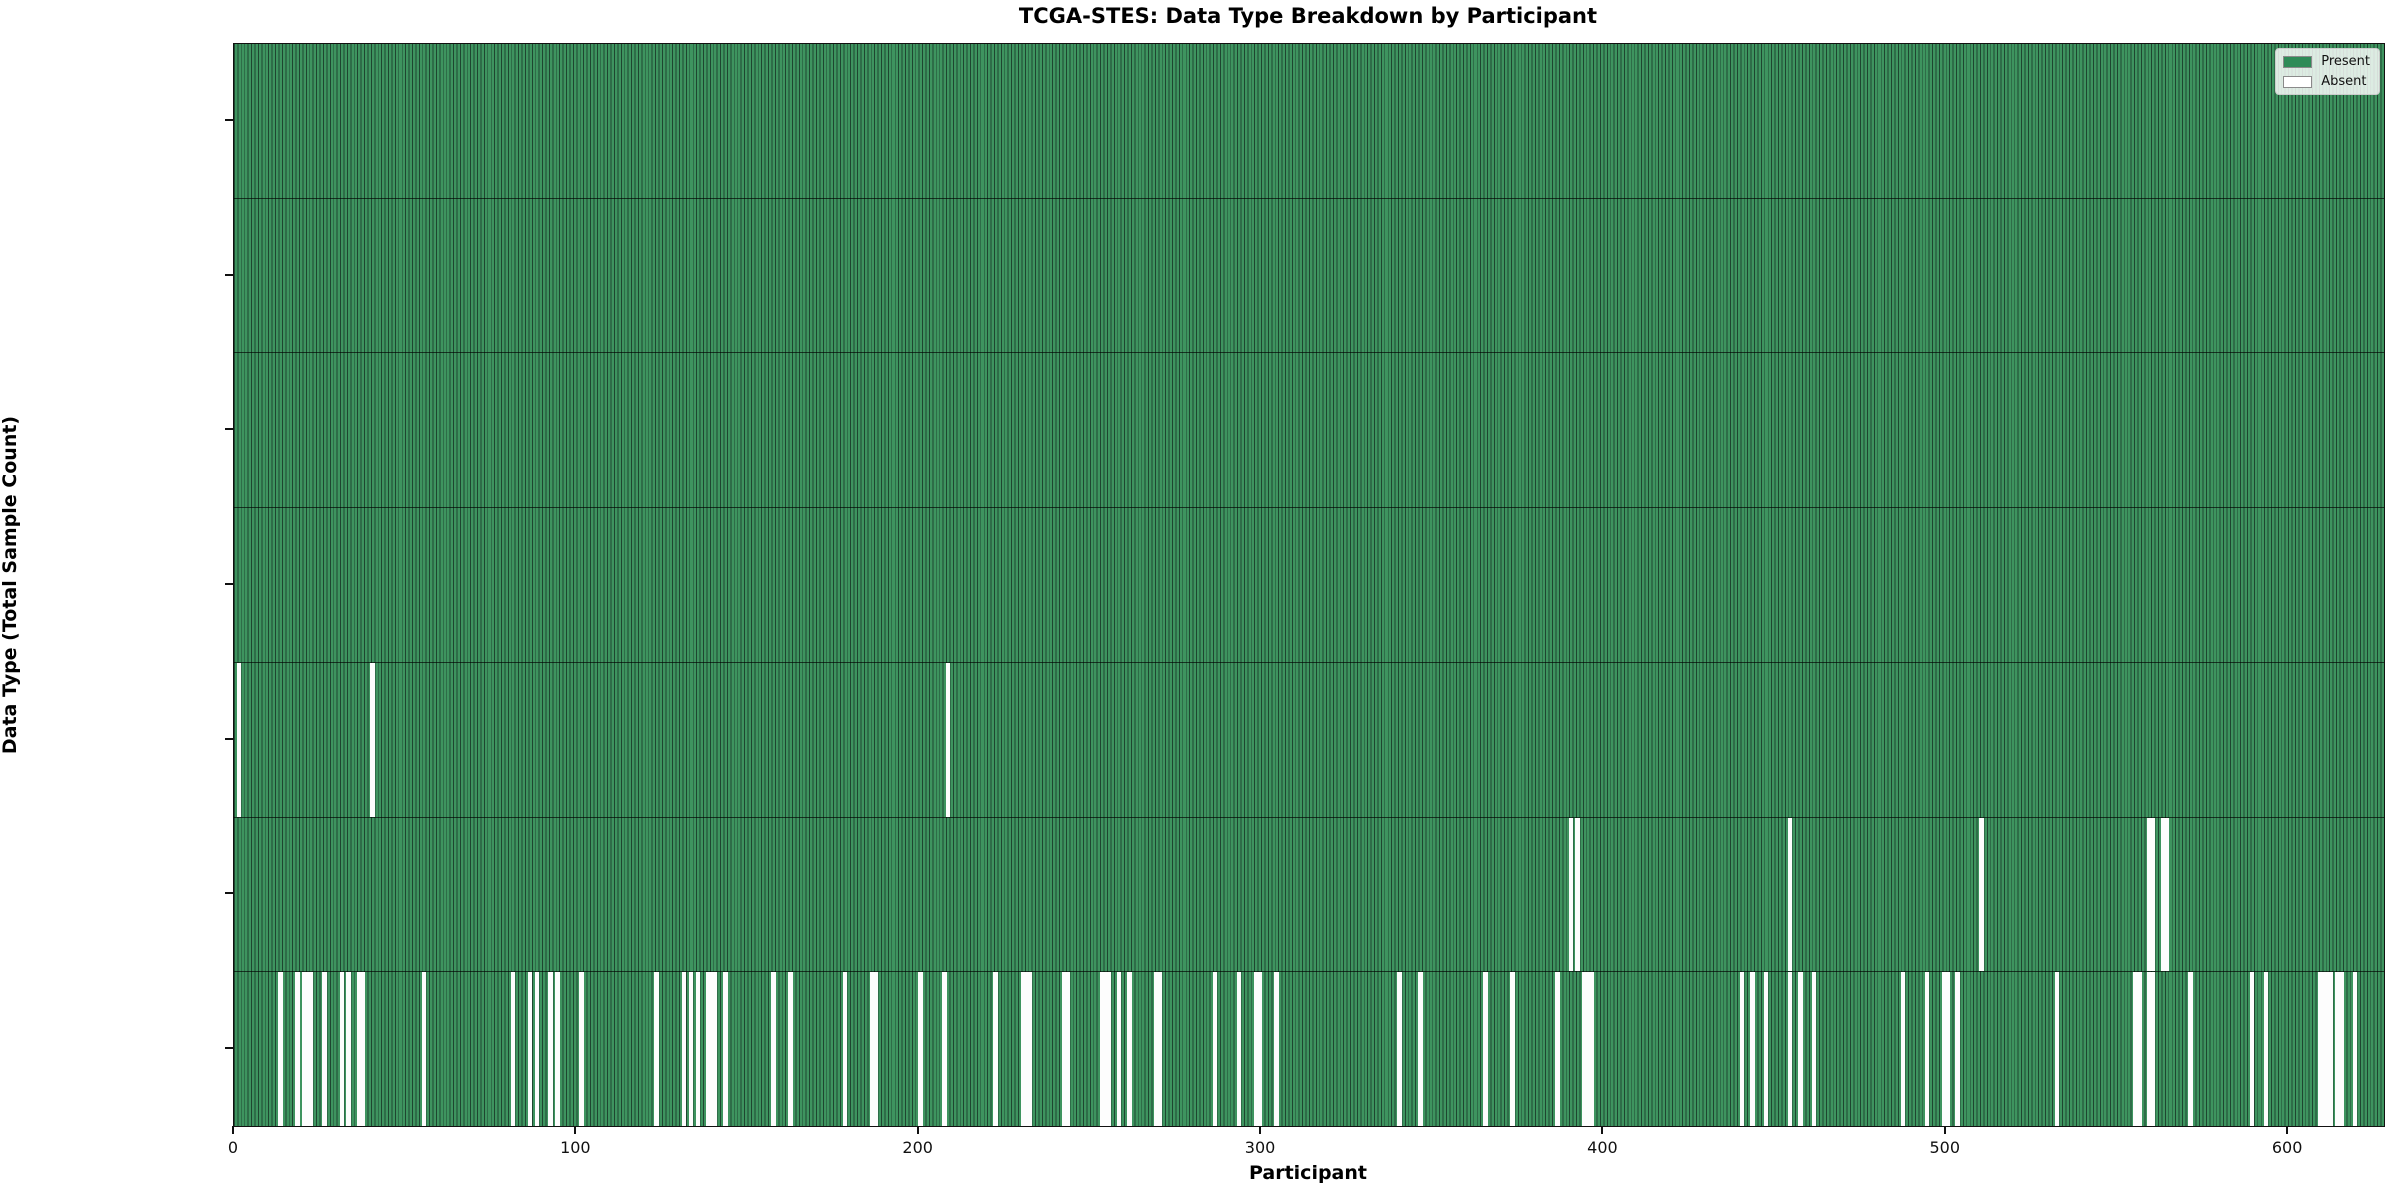 The height and width of the screenshot is (1200, 2400). I want to click on x-tick-label: 300, so click(1260, 1147).